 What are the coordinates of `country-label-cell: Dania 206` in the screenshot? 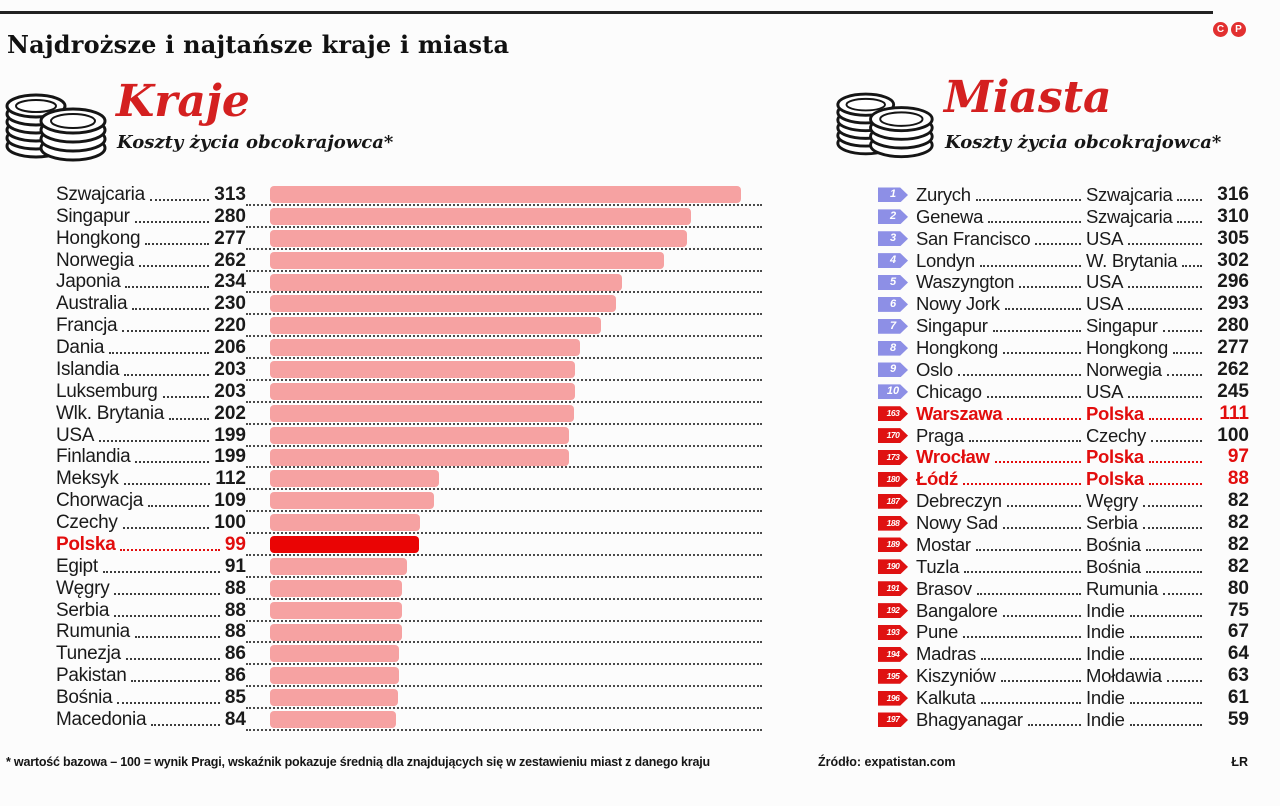 It's located at (151, 348).